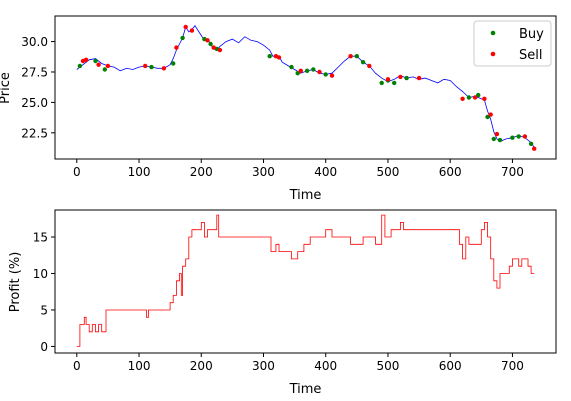  What do you see at coordinates (450, 366) in the screenshot?
I see `profit-xtick-label: 600` at bounding box center [450, 366].